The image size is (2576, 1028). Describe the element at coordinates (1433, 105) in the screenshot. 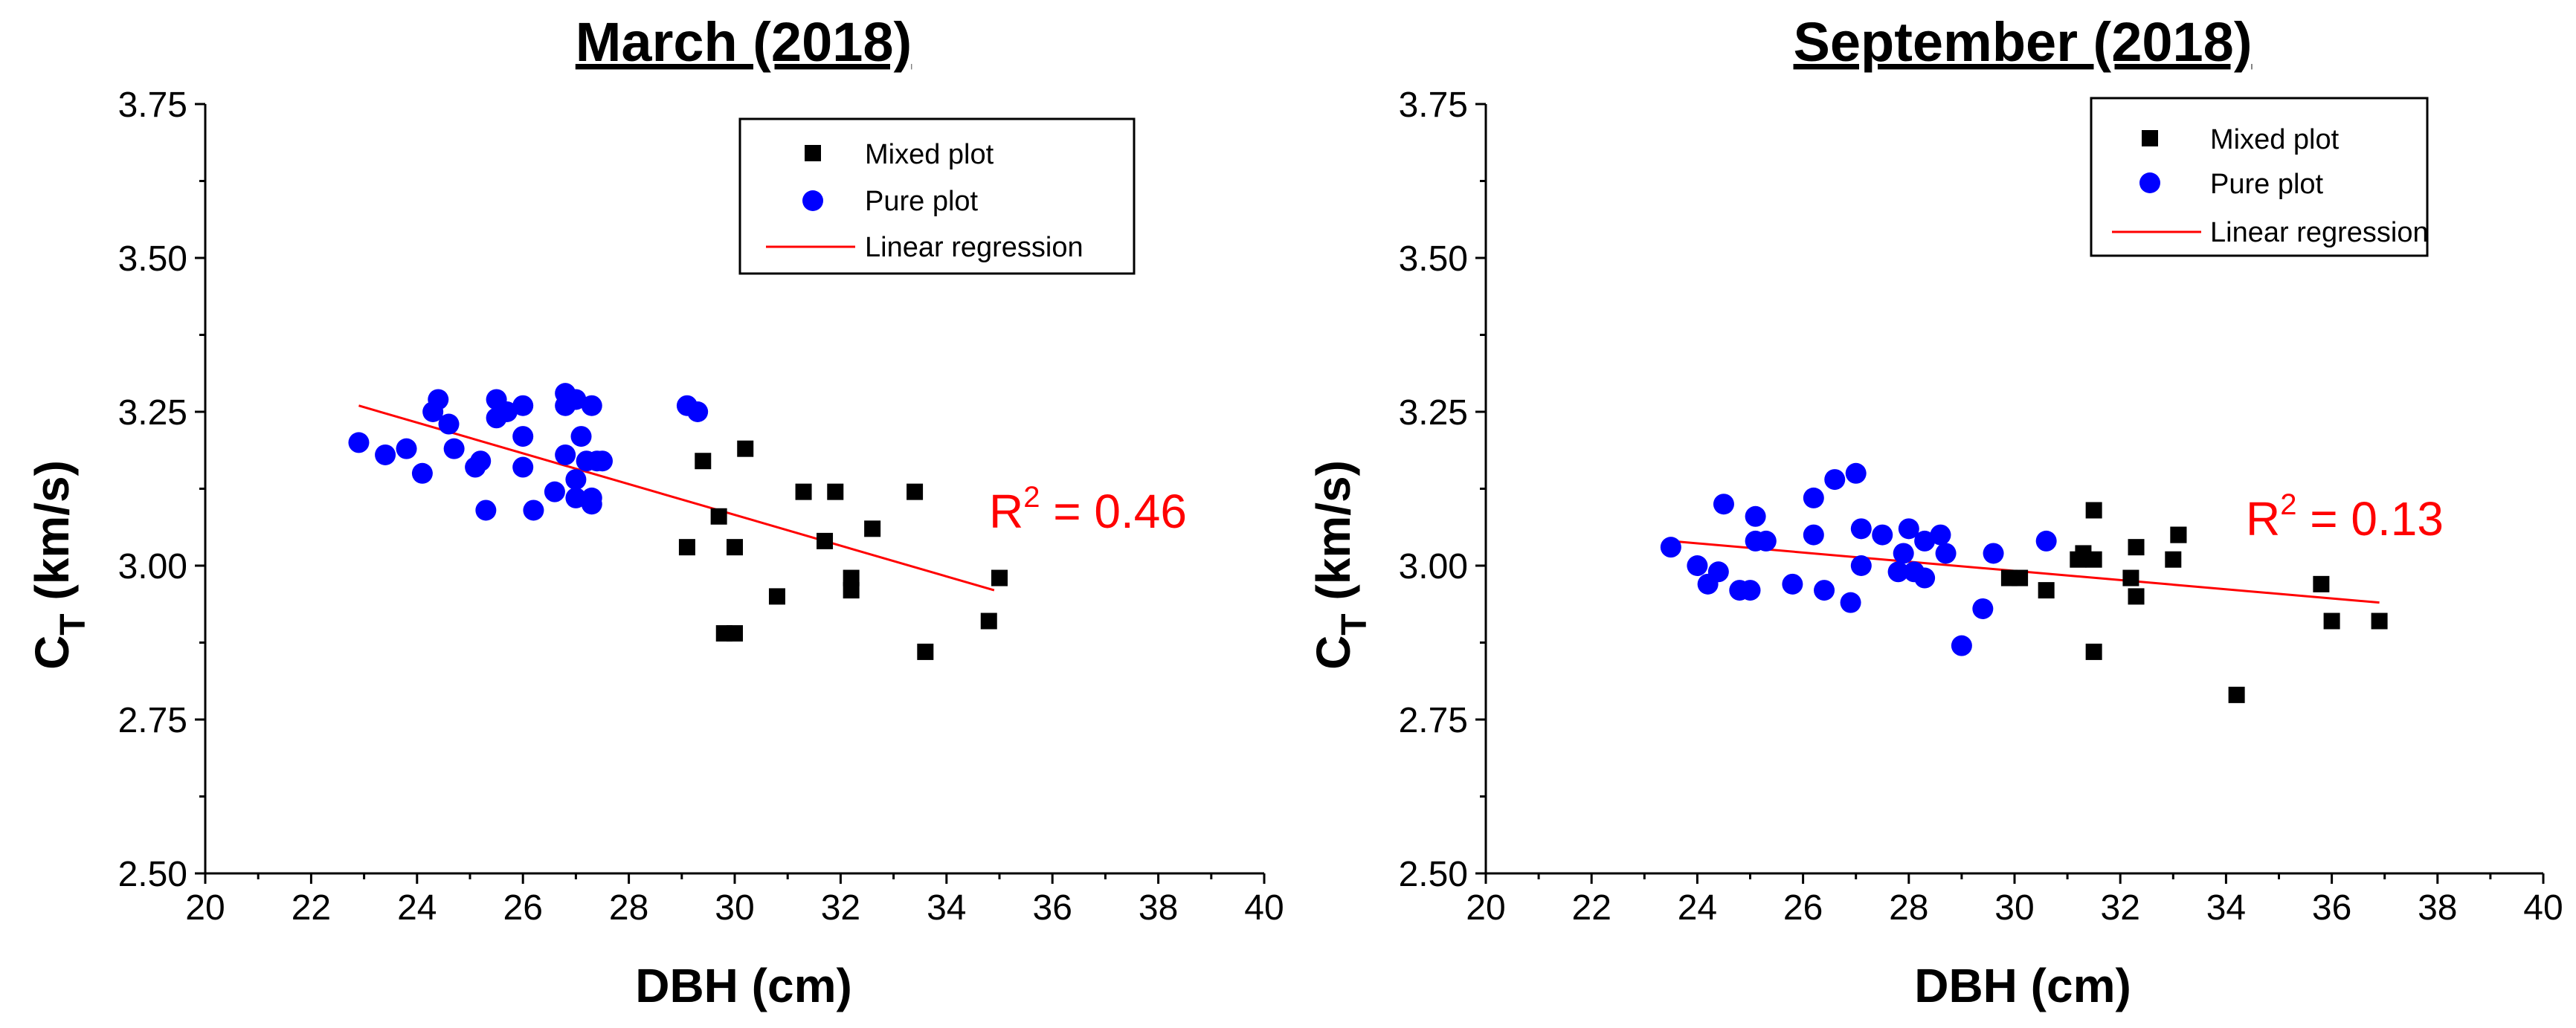

I see `y-tick-label: 3.75` at that location.